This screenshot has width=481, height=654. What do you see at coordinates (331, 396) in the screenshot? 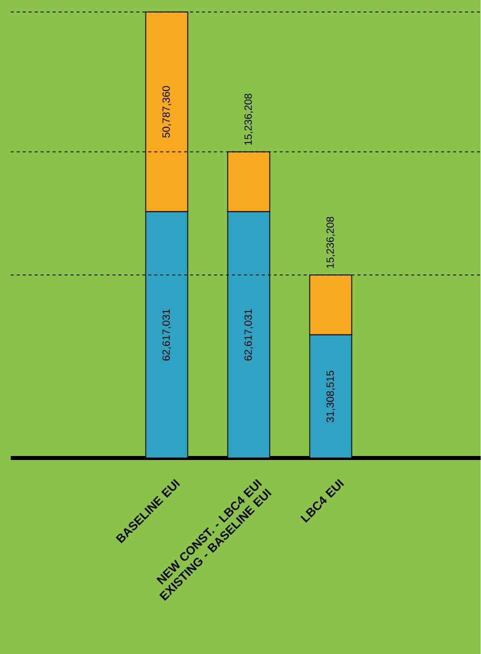
I see `data-label: 31,308,515` at bounding box center [331, 396].